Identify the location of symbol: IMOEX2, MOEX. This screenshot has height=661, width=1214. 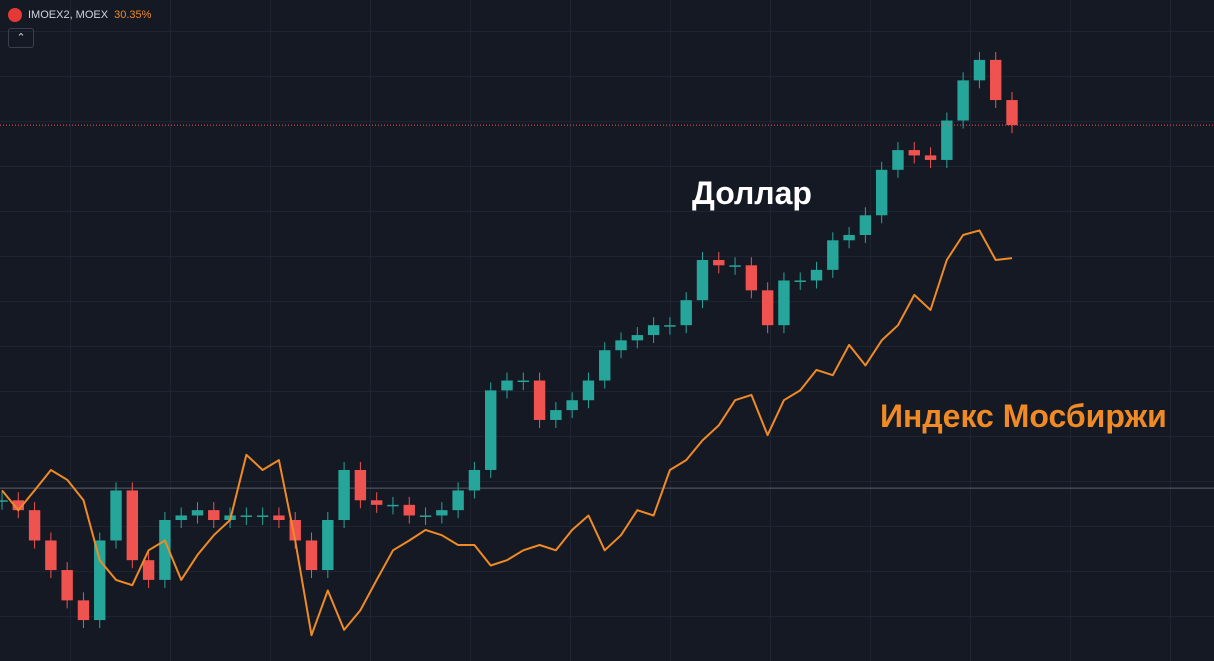
(68, 15).